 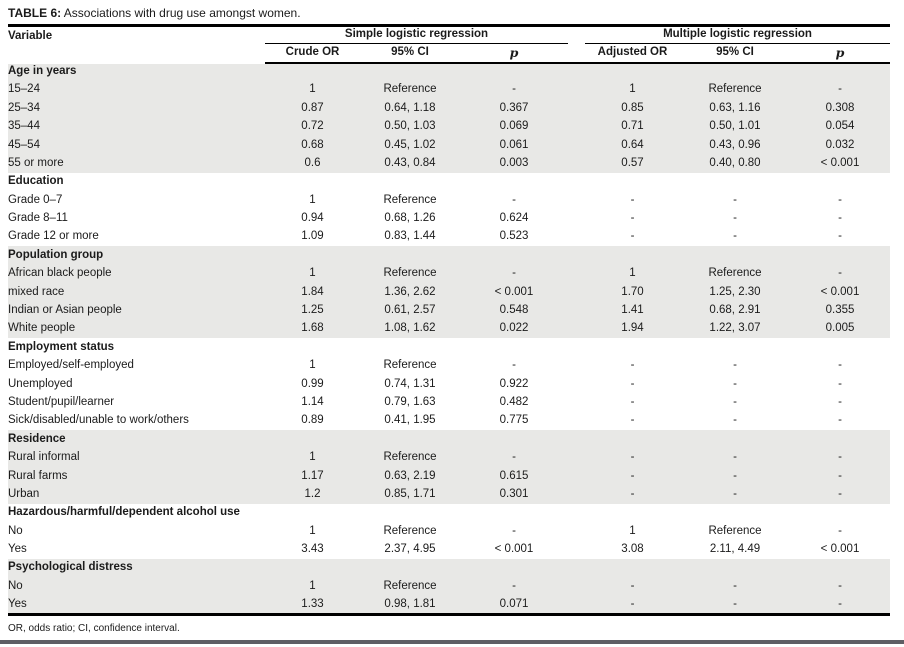 I want to click on section-header-label: Residence, so click(x=449, y=439).